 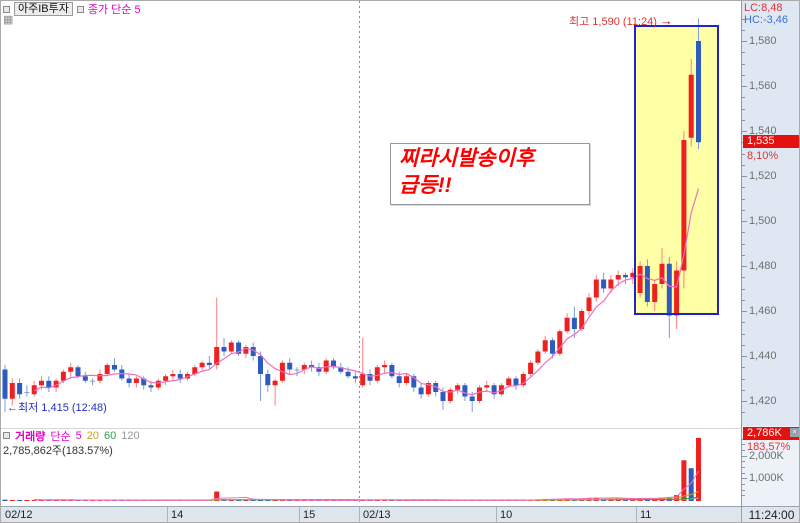 I want to click on time-axis-label: 14, so click(x=177, y=515).